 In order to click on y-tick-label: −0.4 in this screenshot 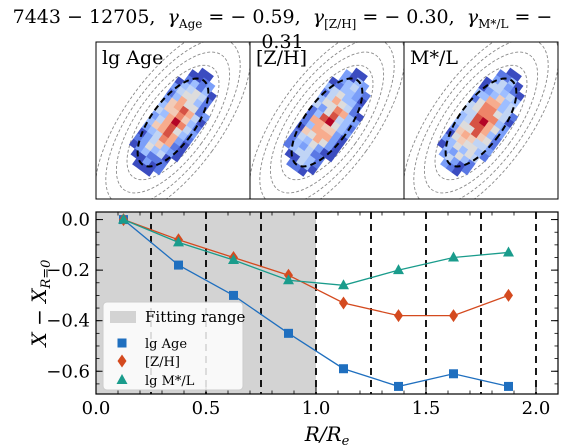, I will do `click(68, 321)`.